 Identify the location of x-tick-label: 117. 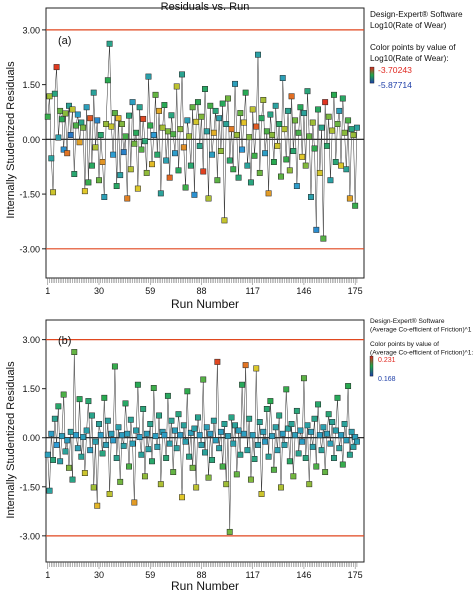
(253, 575).